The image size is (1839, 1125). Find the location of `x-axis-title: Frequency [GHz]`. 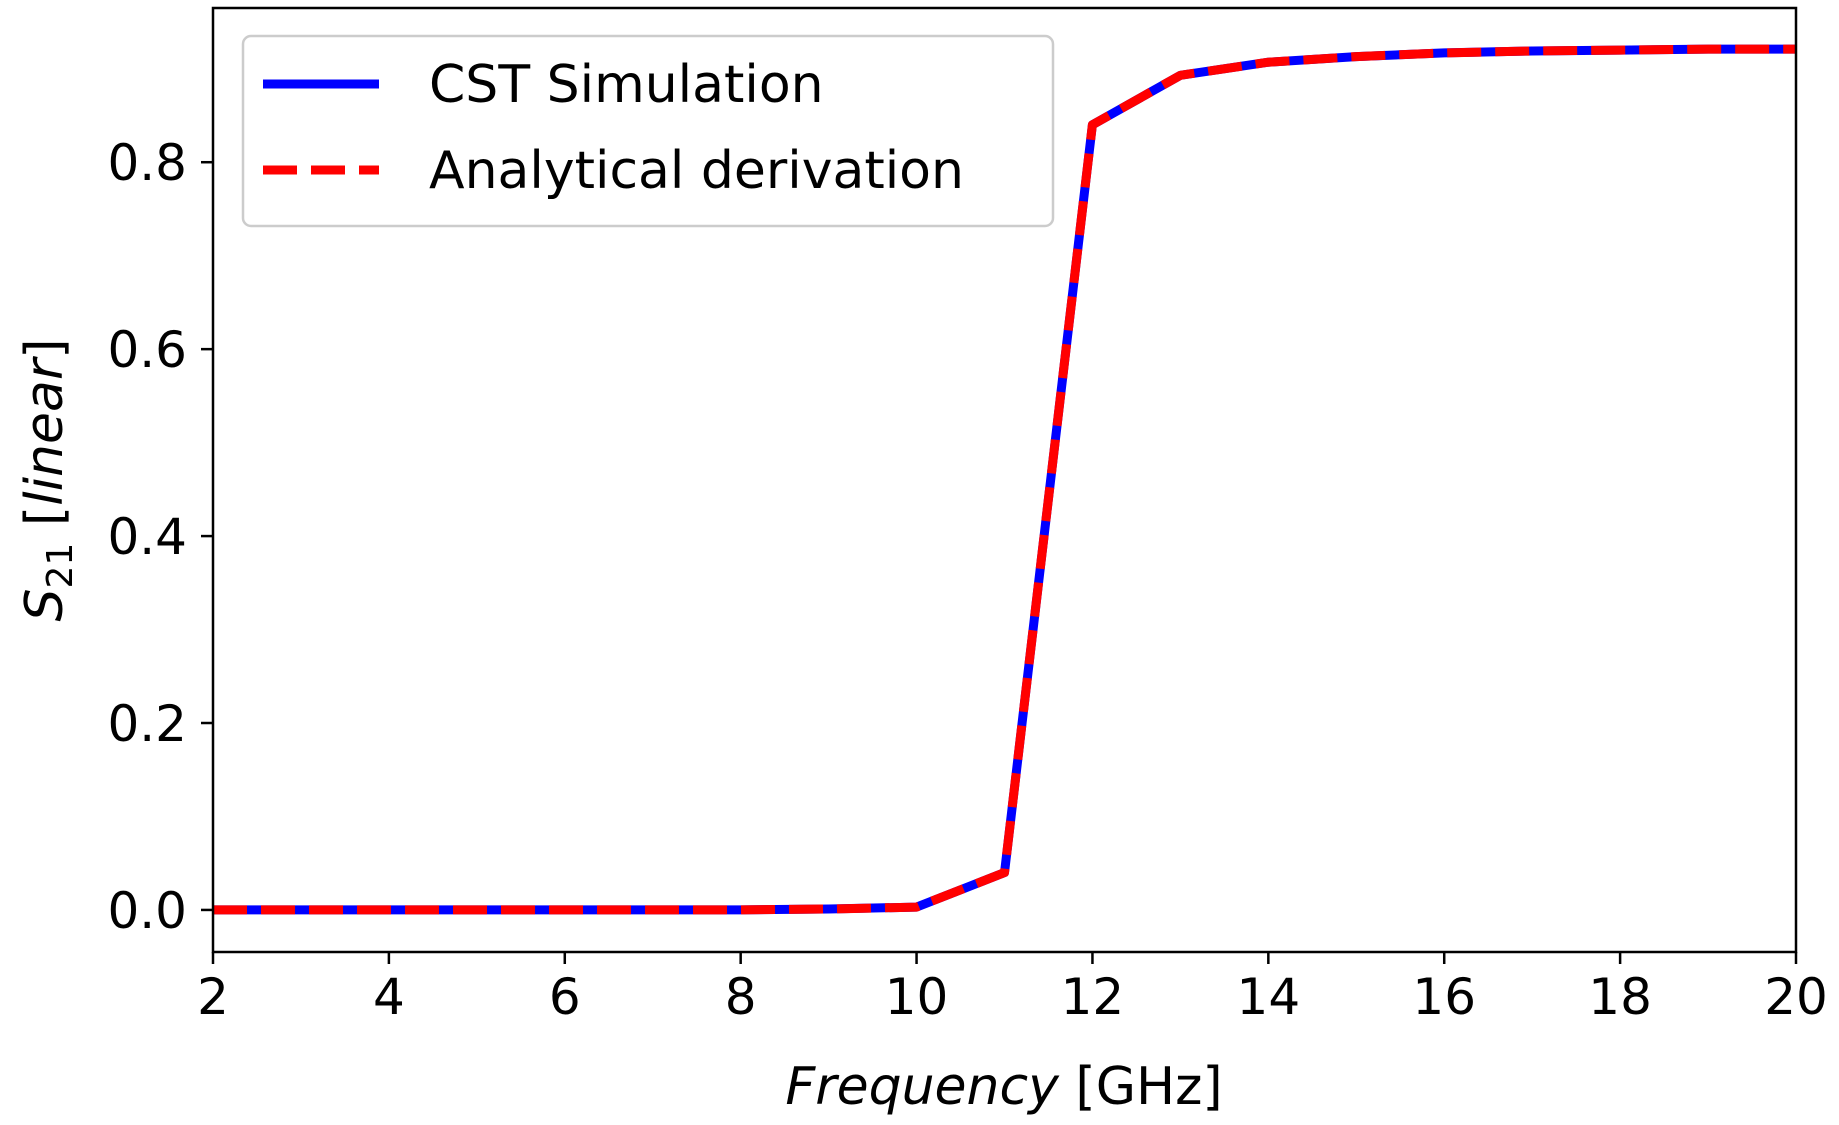

x-axis-title: Frequency [GHz] is located at coordinates (1003, 1087).